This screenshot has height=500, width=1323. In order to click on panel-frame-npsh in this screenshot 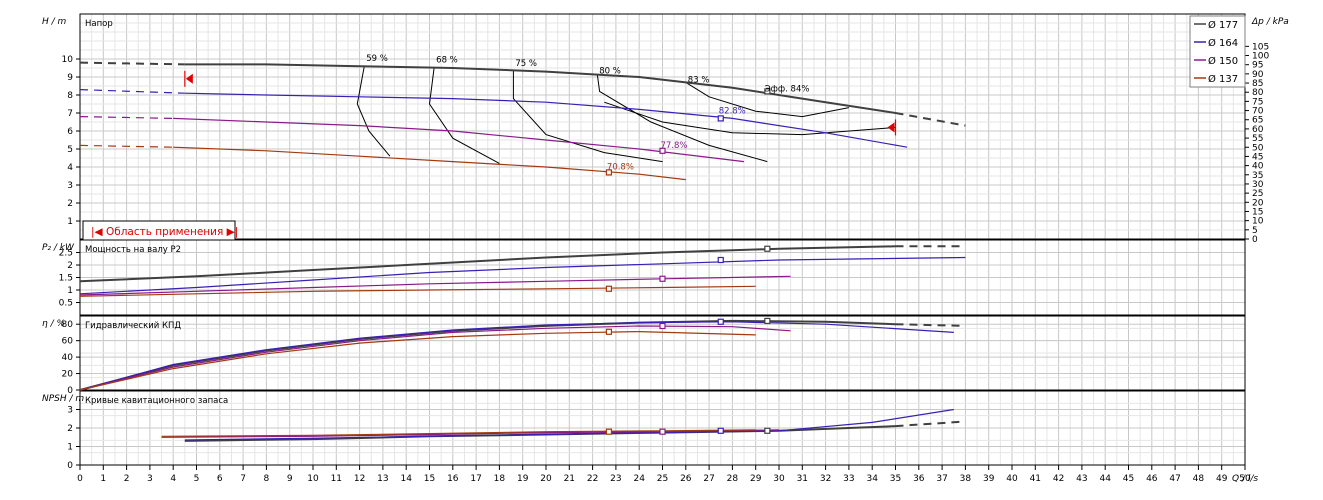, I will do `click(662, 428)`.